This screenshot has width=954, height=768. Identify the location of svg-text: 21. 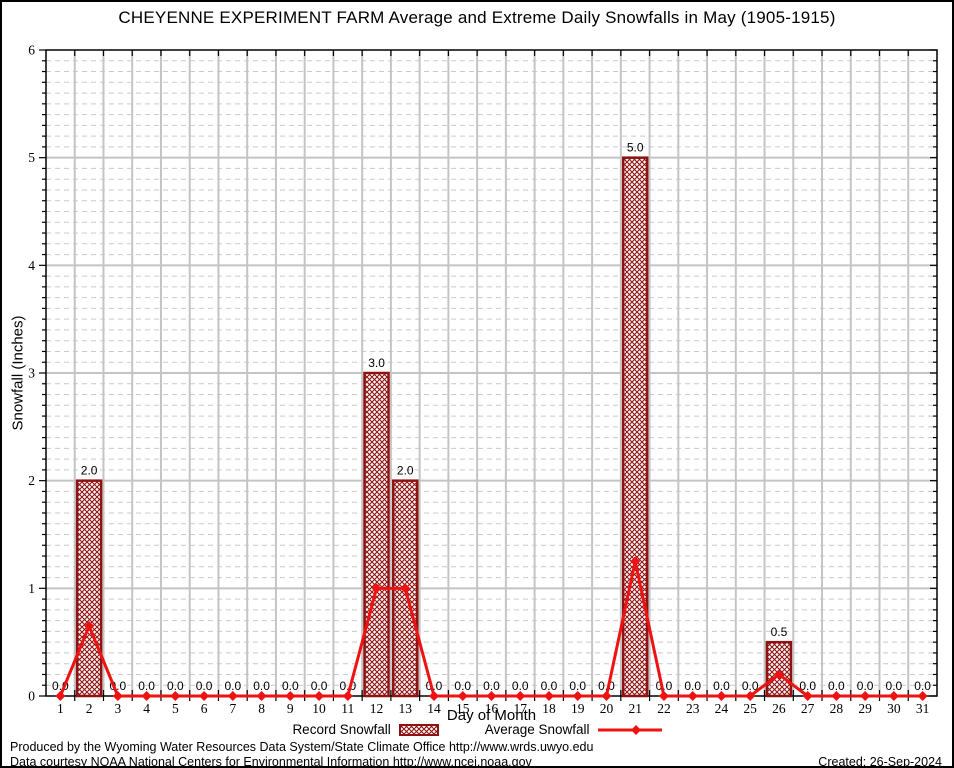
(635, 708).